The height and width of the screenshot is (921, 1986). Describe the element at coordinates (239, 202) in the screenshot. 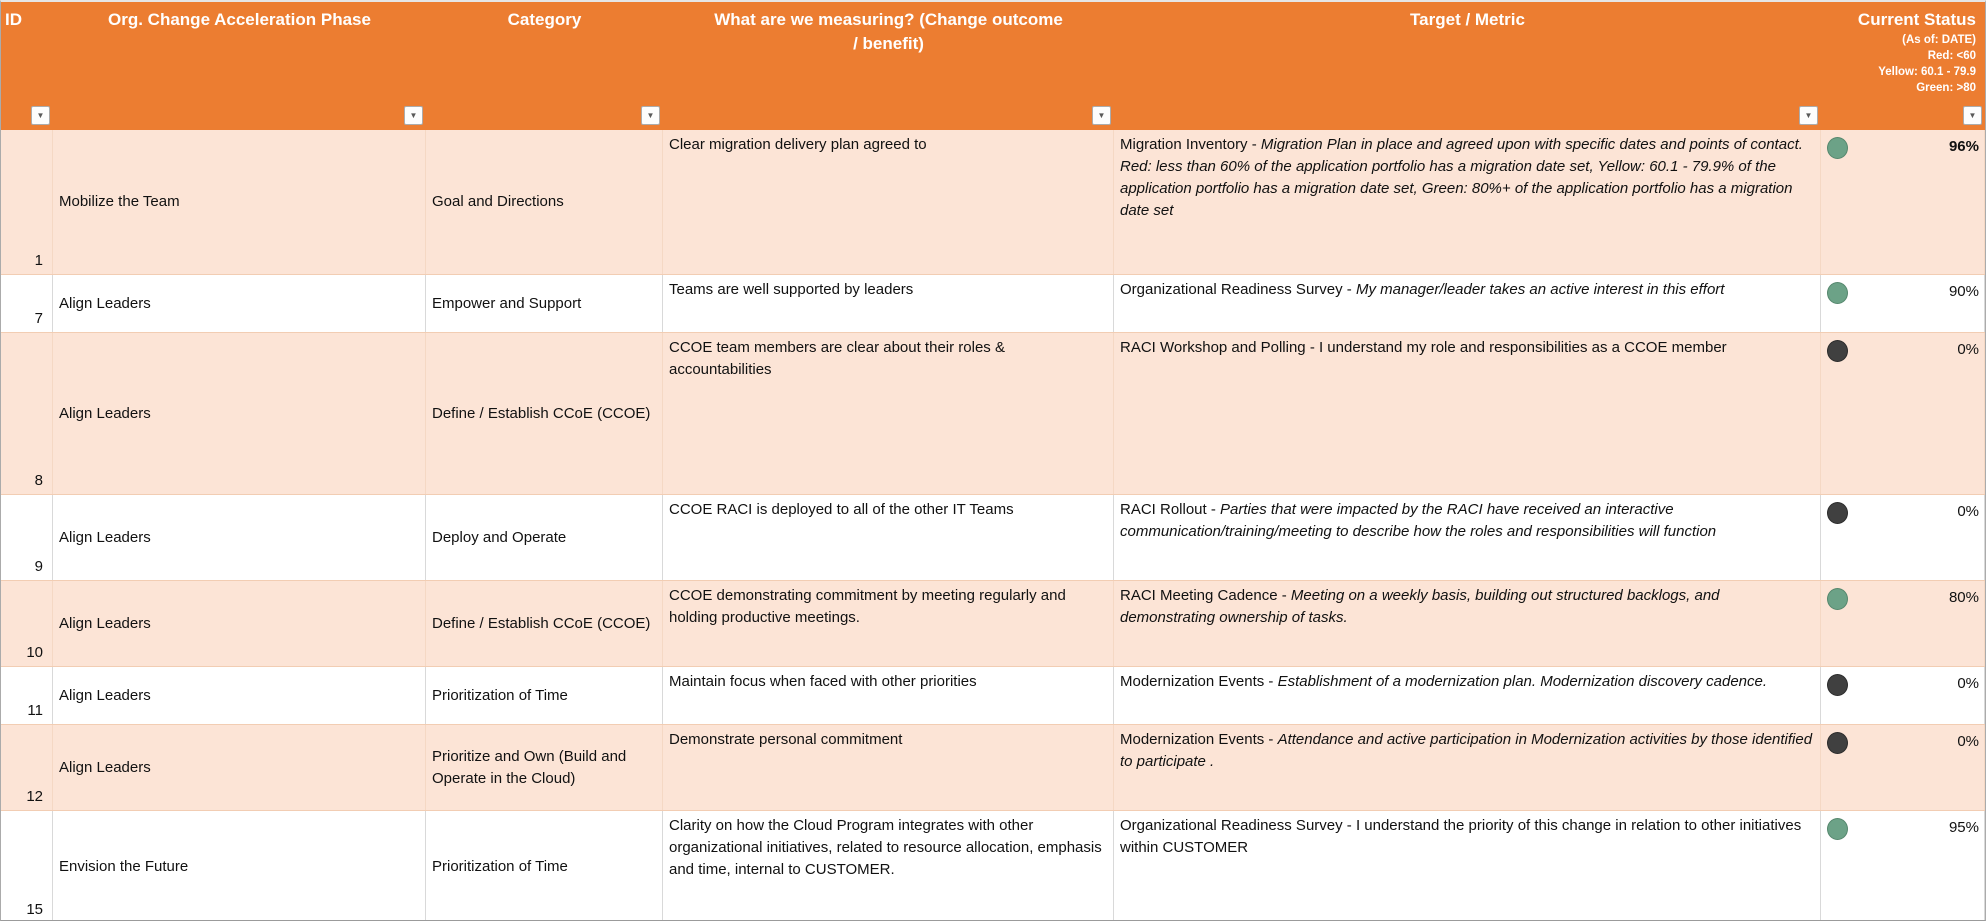

I see `phase-cell: Mobilize the Team` at that location.